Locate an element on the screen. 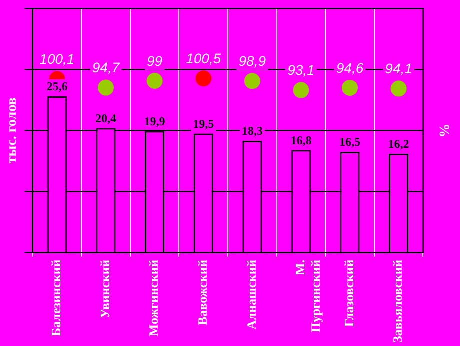  data-label: 19,5 is located at coordinates (203, 123).